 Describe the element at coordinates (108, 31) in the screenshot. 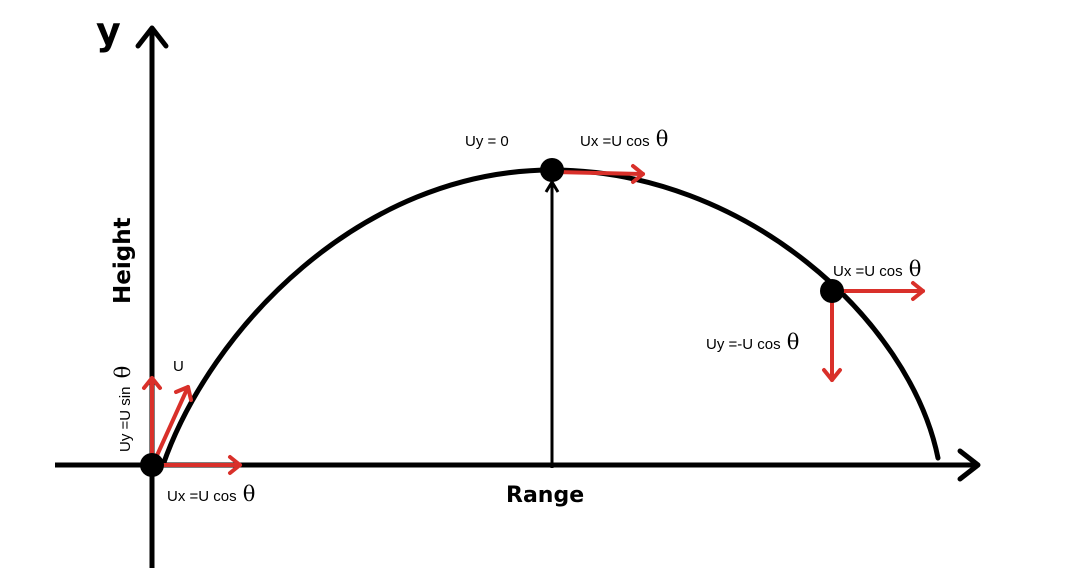

I see `y-axis-label: y` at that location.